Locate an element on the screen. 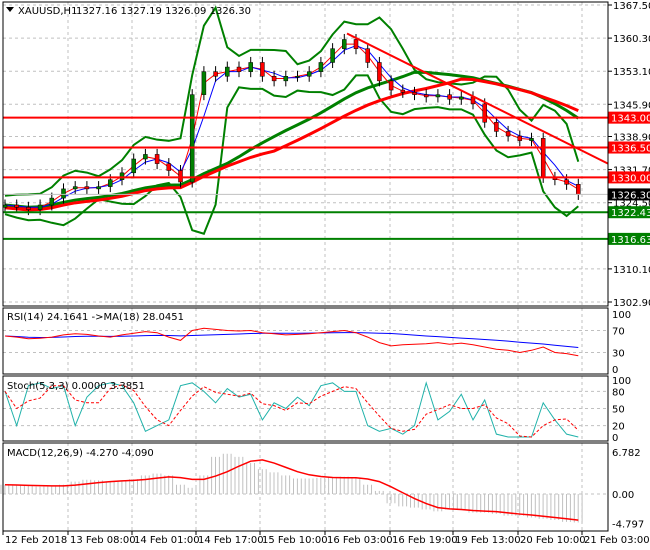 The height and width of the screenshot is (550, 650). level-price-label: 1330.00 is located at coordinates (630, 178).